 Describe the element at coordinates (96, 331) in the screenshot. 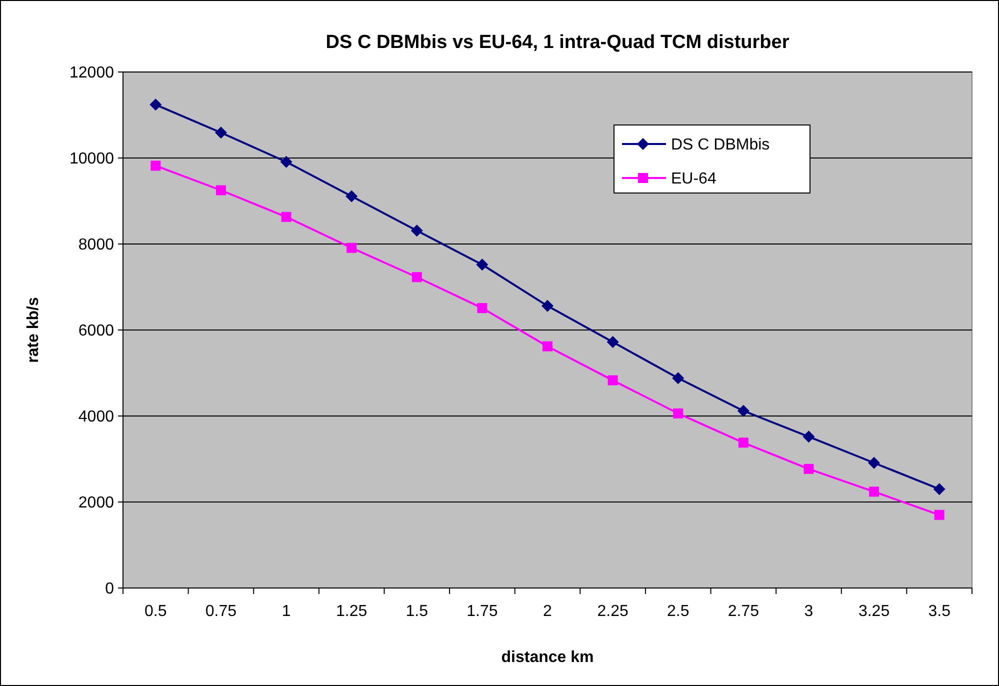

I see `y-tick-label: 6000` at that location.